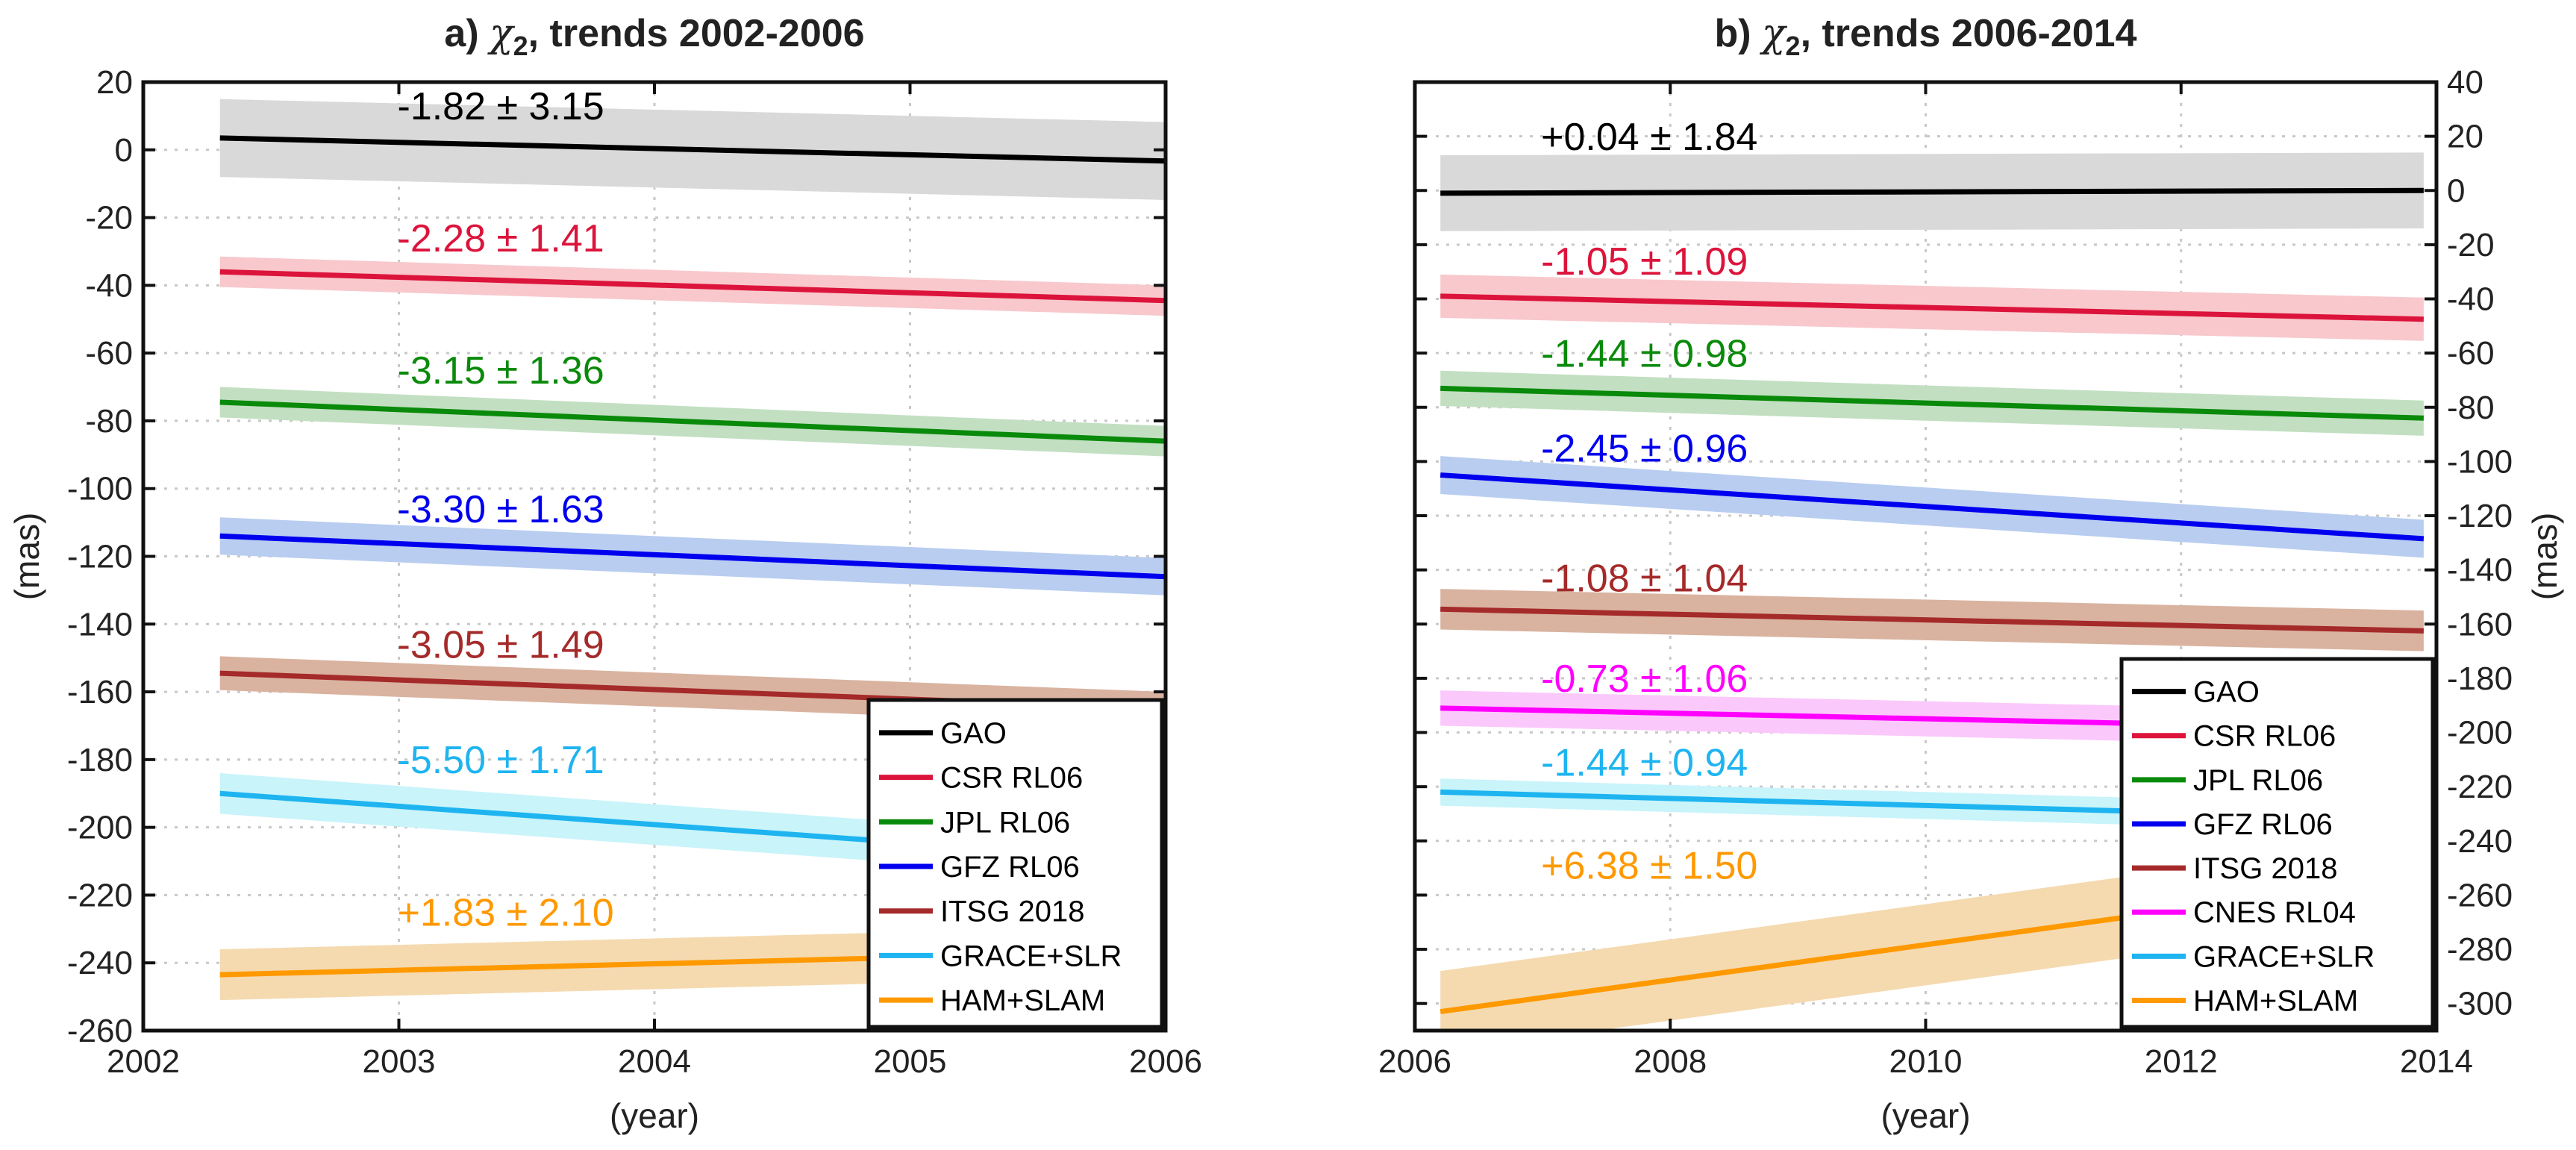 Image resolution: width=2576 pixels, height=1150 pixels. What do you see at coordinates (1649, 137) in the screenshot?
I see `trend-annotation: +0.04 ± 1.84` at bounding box center [1649, 137].